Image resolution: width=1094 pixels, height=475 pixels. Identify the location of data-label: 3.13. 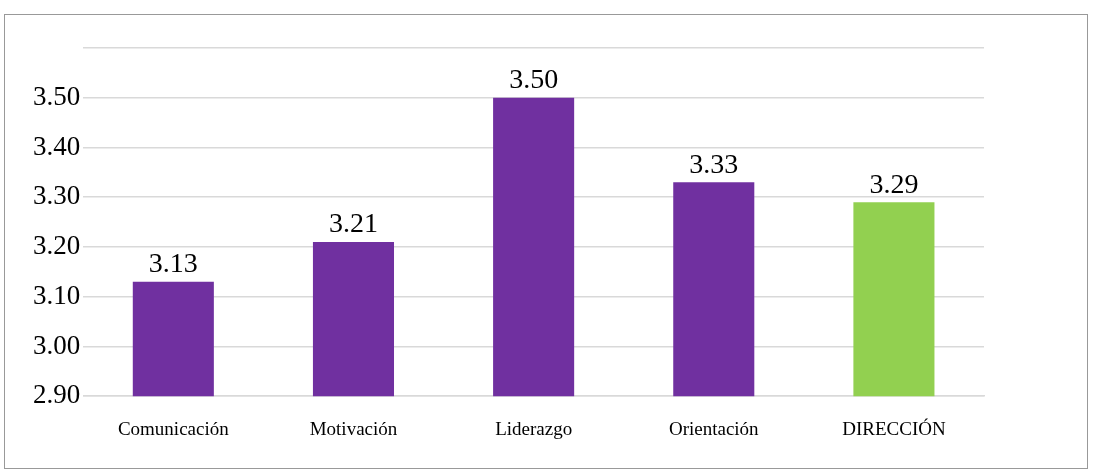
(173, 263).